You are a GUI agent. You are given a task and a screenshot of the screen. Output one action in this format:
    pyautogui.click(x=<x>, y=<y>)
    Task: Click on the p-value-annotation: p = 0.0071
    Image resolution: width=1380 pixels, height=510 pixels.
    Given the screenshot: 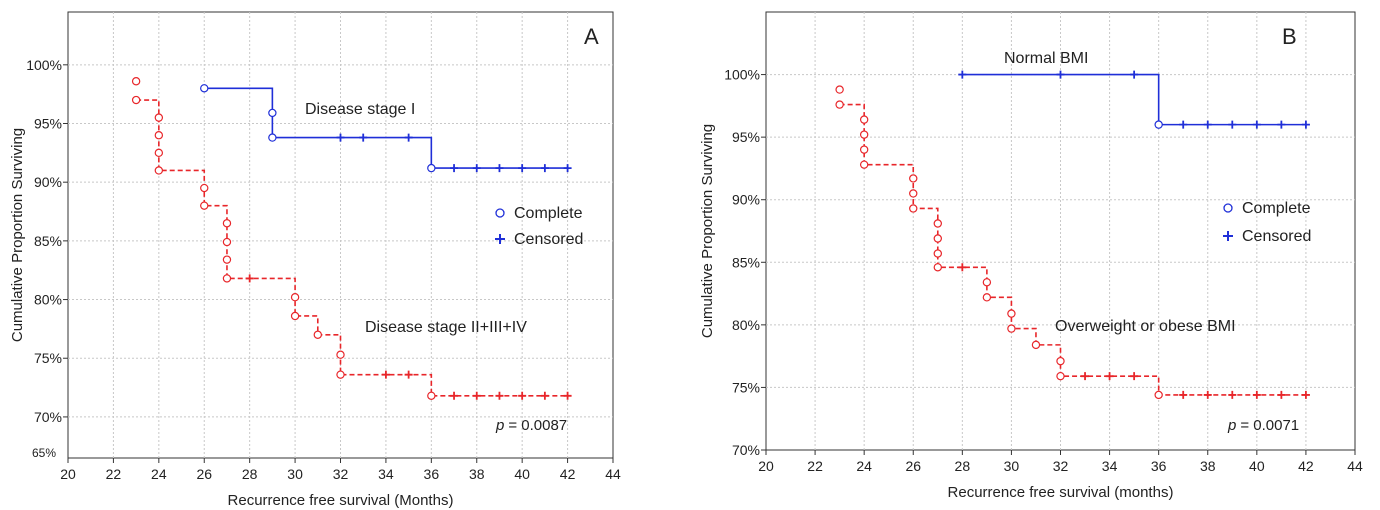 What is the action you would take?
    pyautogui.click(x=1263, y=425)
    